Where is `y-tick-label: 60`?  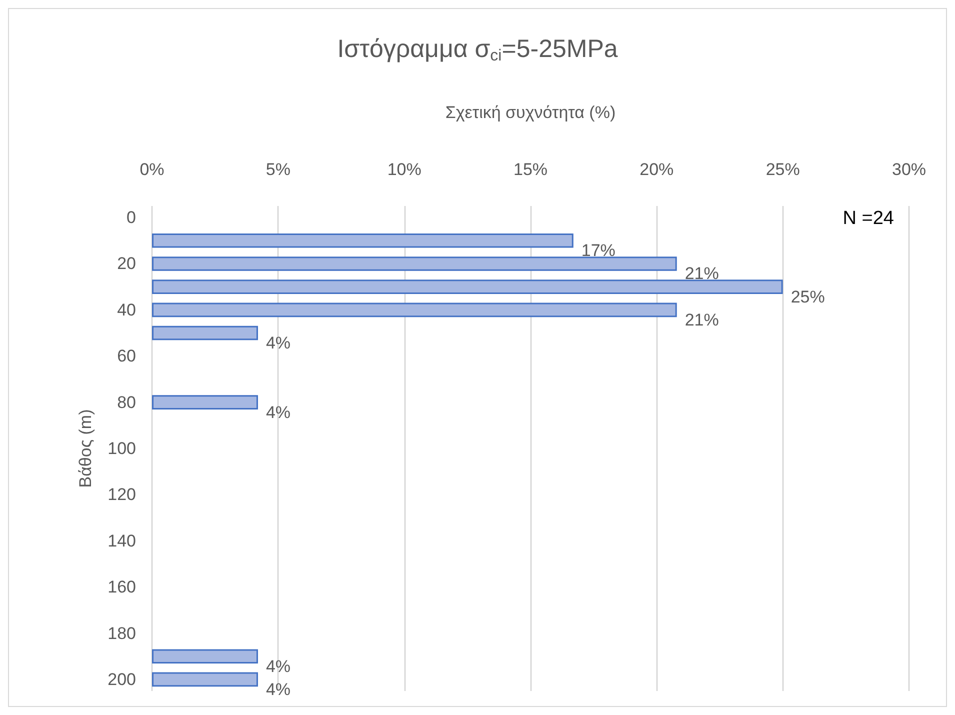
y-tick-label: 60 is located at coordinates (126, 356).